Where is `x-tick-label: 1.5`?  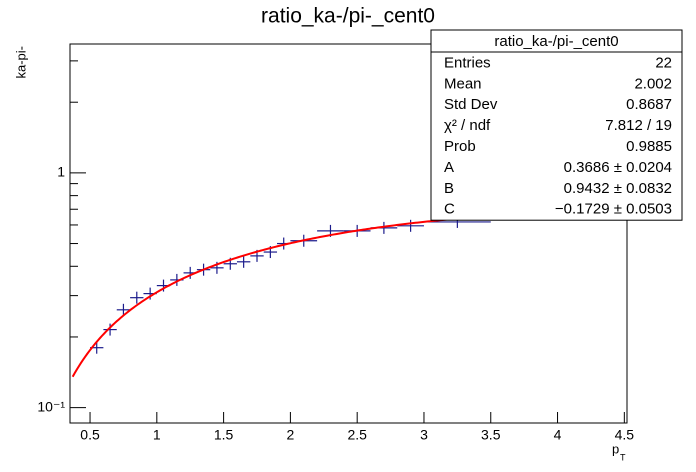
x-tick-label: 1.5 is located at coordinates (224, 435).